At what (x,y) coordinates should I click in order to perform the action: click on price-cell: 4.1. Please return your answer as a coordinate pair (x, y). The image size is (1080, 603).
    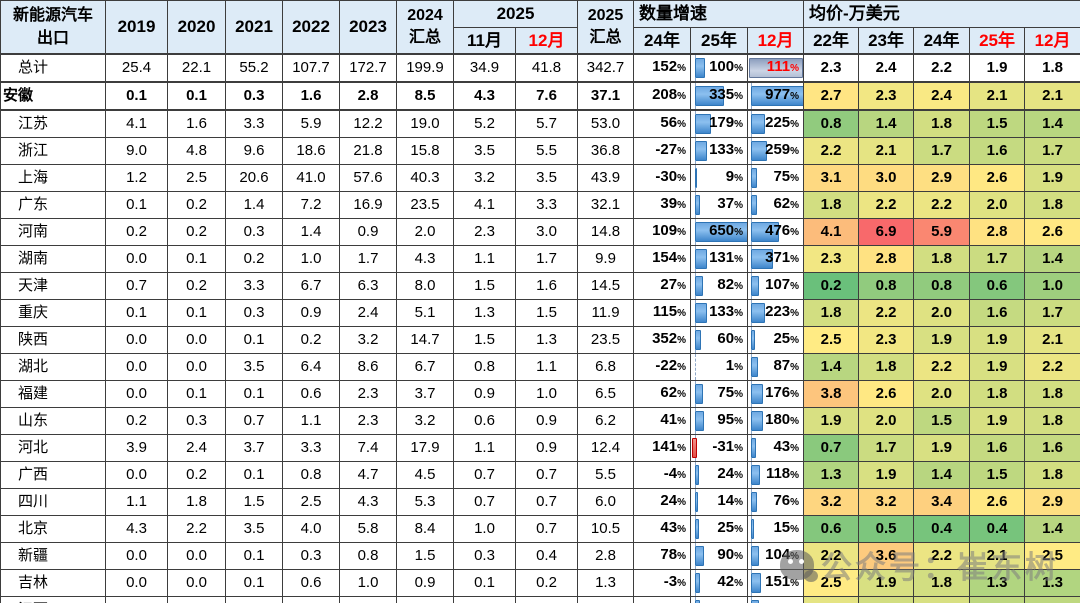
    Looking at the image, I should click on (831, 232).